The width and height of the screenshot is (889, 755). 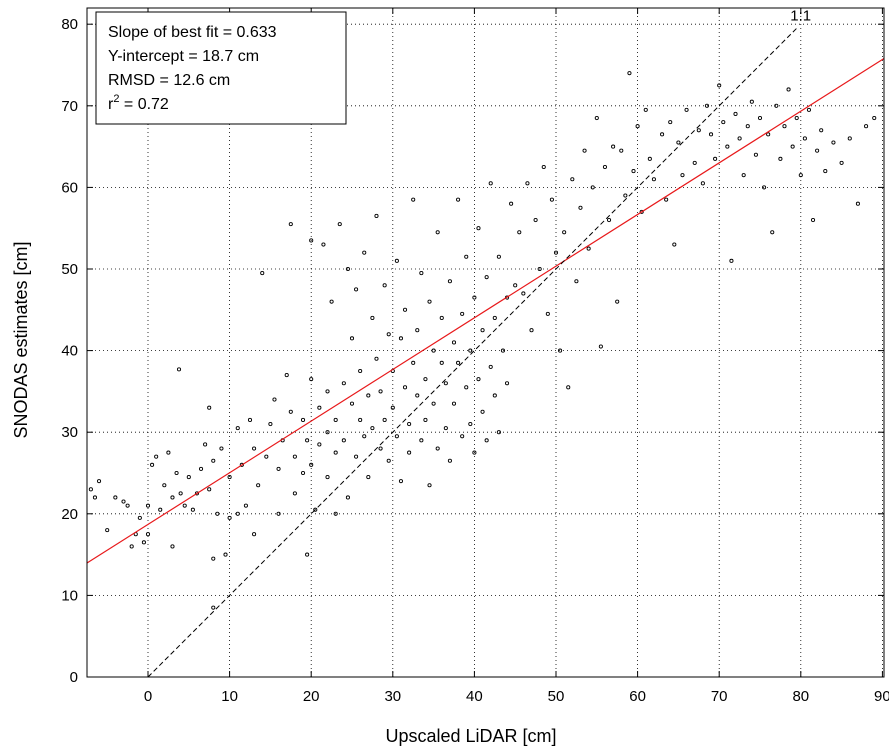 What do you see at coordinates (69, 432) in the screenshot?
I see `y-tick-label: 30` at bounding box center [69, 432].